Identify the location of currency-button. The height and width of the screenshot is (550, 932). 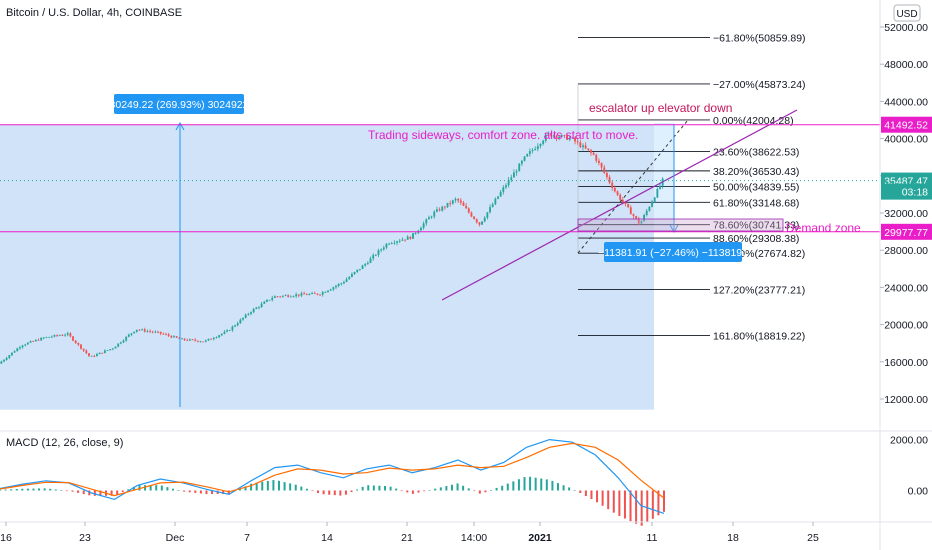
(907, 13).